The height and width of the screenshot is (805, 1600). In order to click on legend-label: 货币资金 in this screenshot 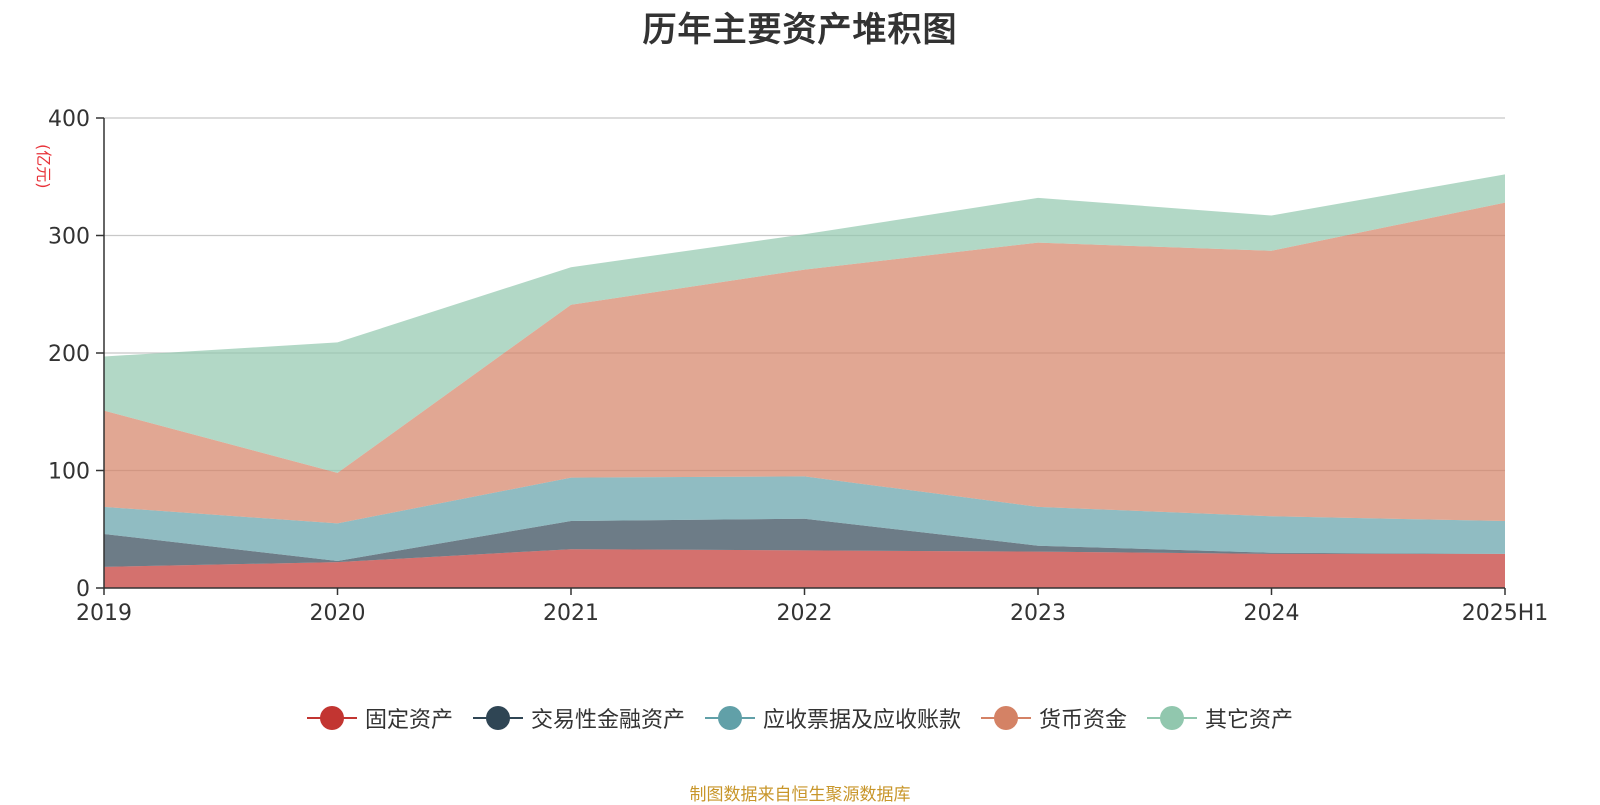, I will do `click(1083, 720)`.